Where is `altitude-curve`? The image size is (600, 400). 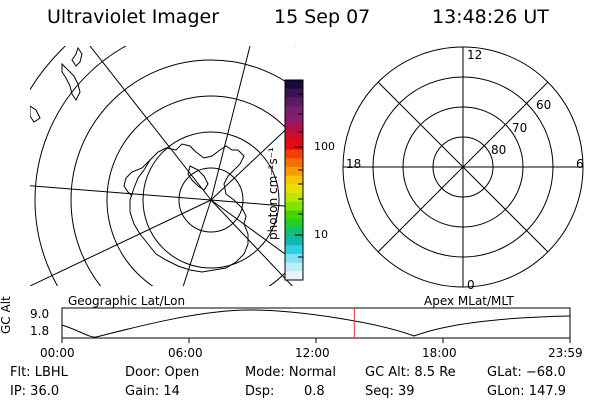
altitude-curve is located at coordinates (316, 323).